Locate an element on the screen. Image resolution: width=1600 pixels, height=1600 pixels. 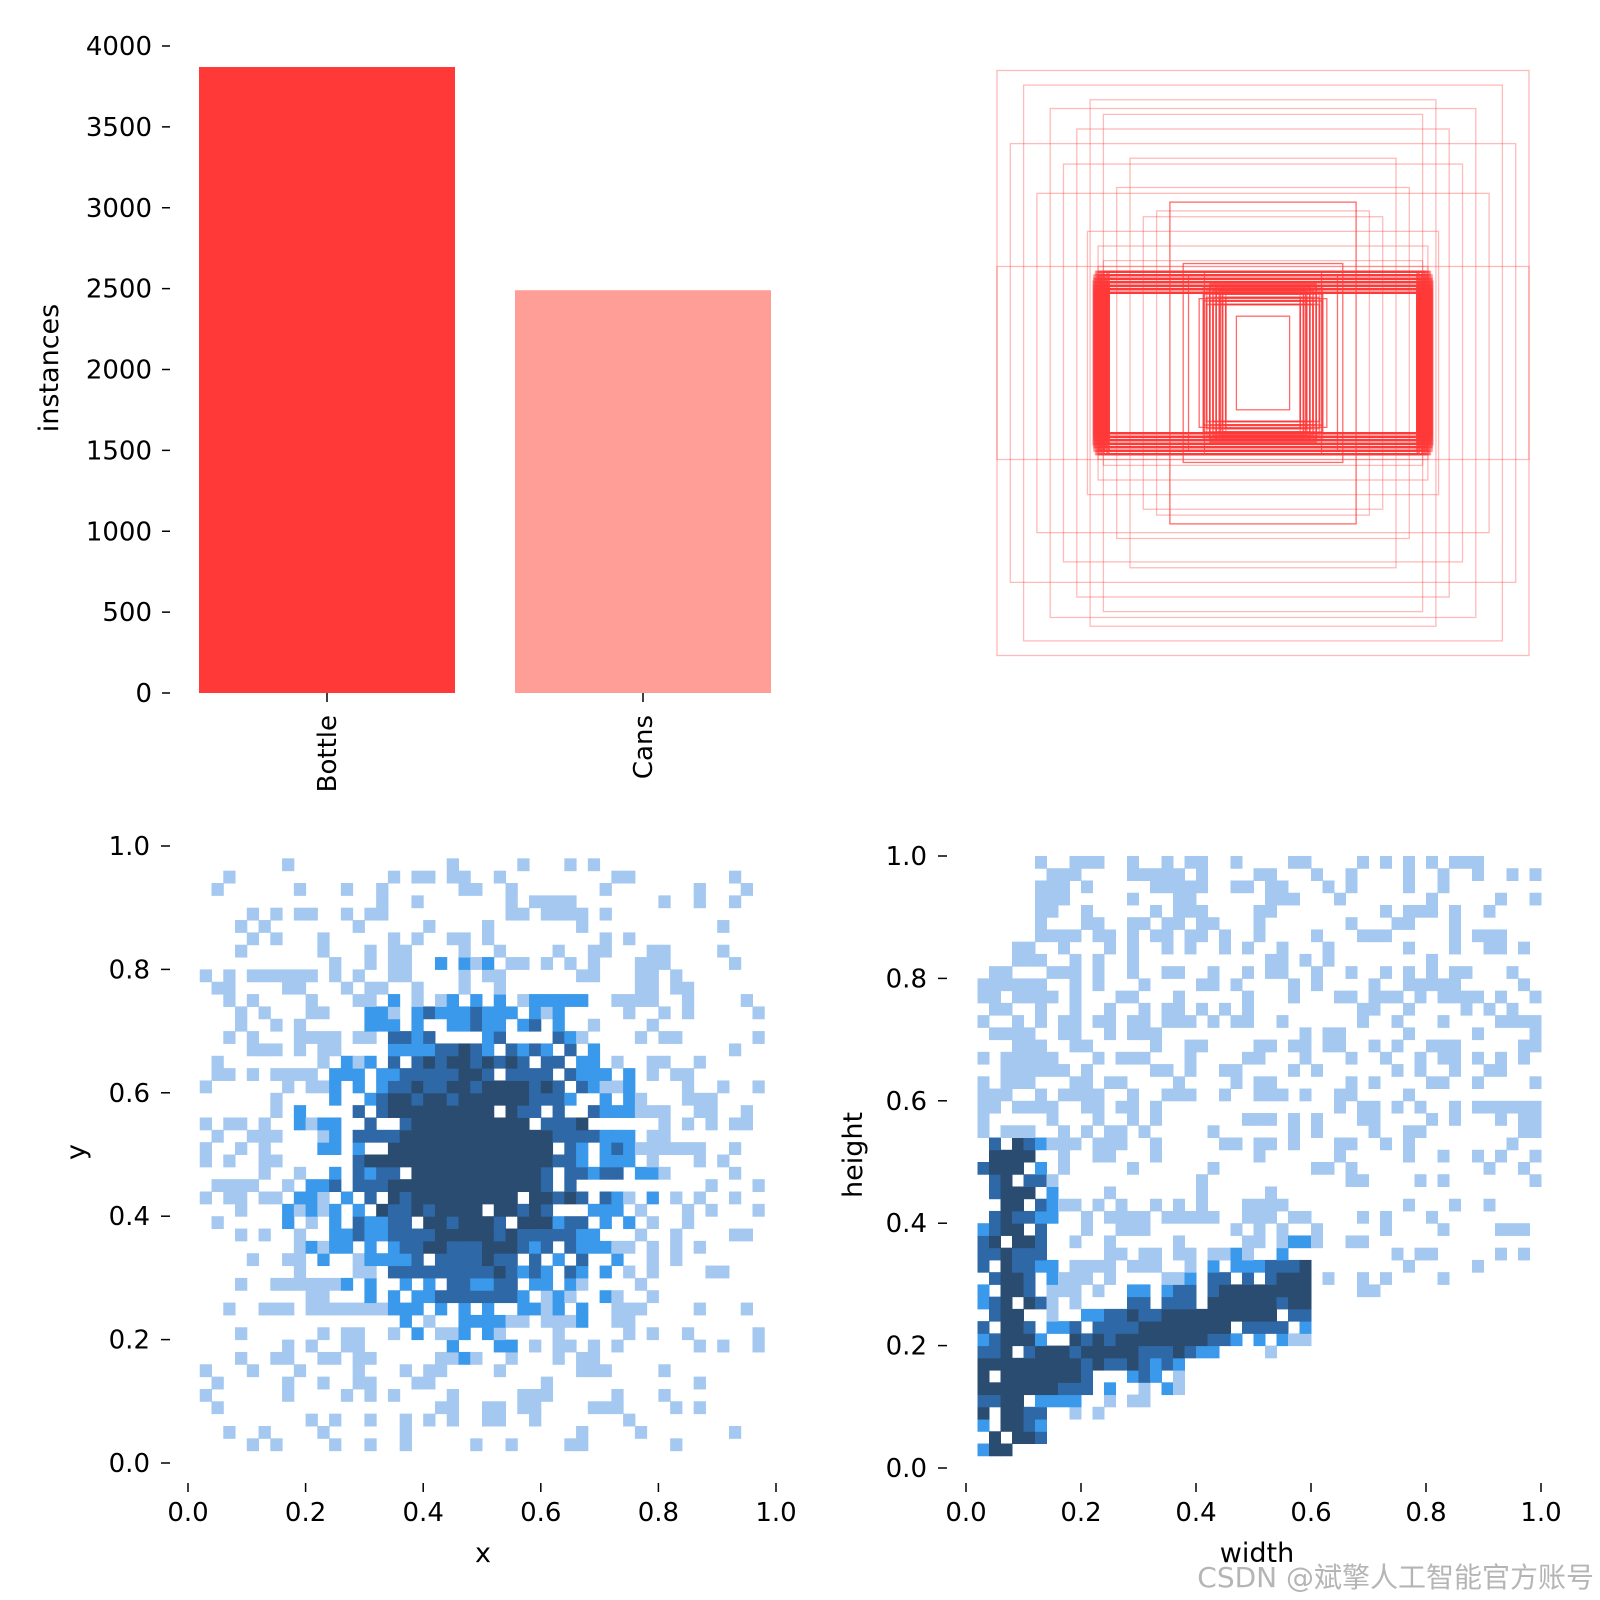
wh-x-axis-label: width is located at coordinates (1257, 1553).